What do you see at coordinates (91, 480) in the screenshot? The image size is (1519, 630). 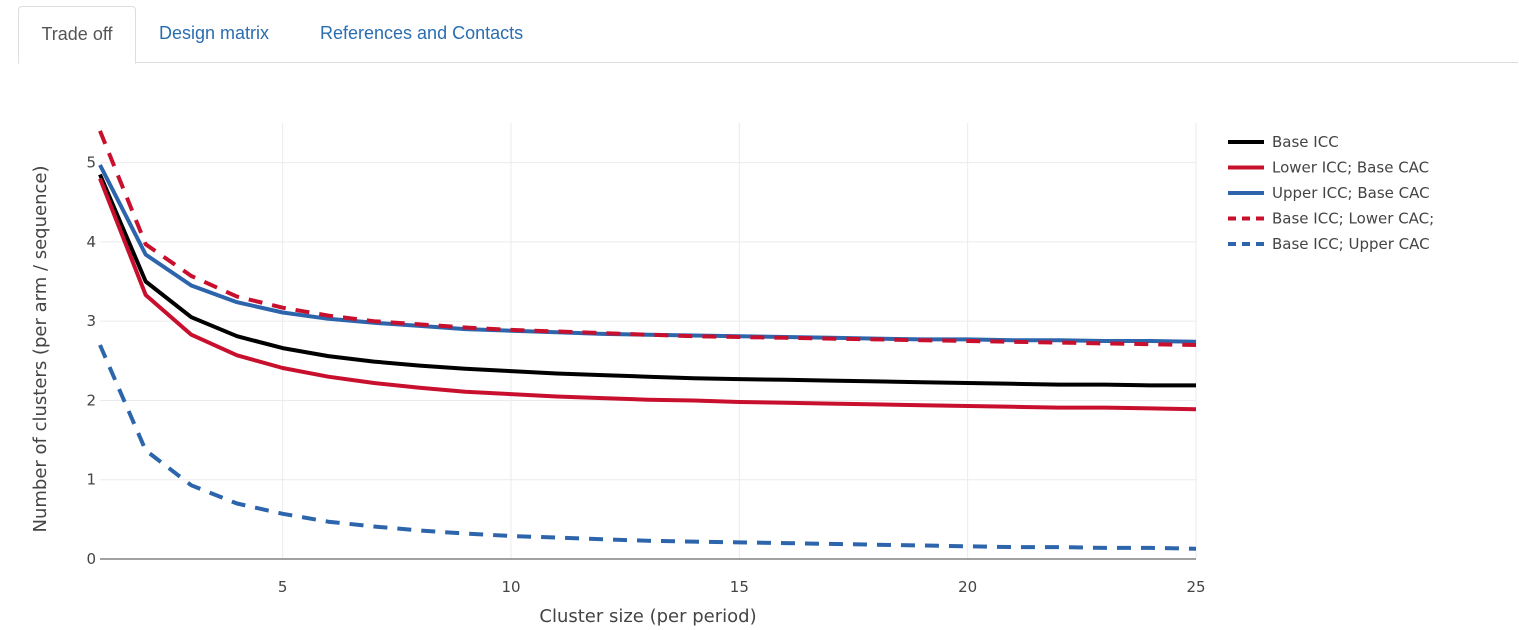 I see `y-tick-label: 1` at bounding box center [91, 480].